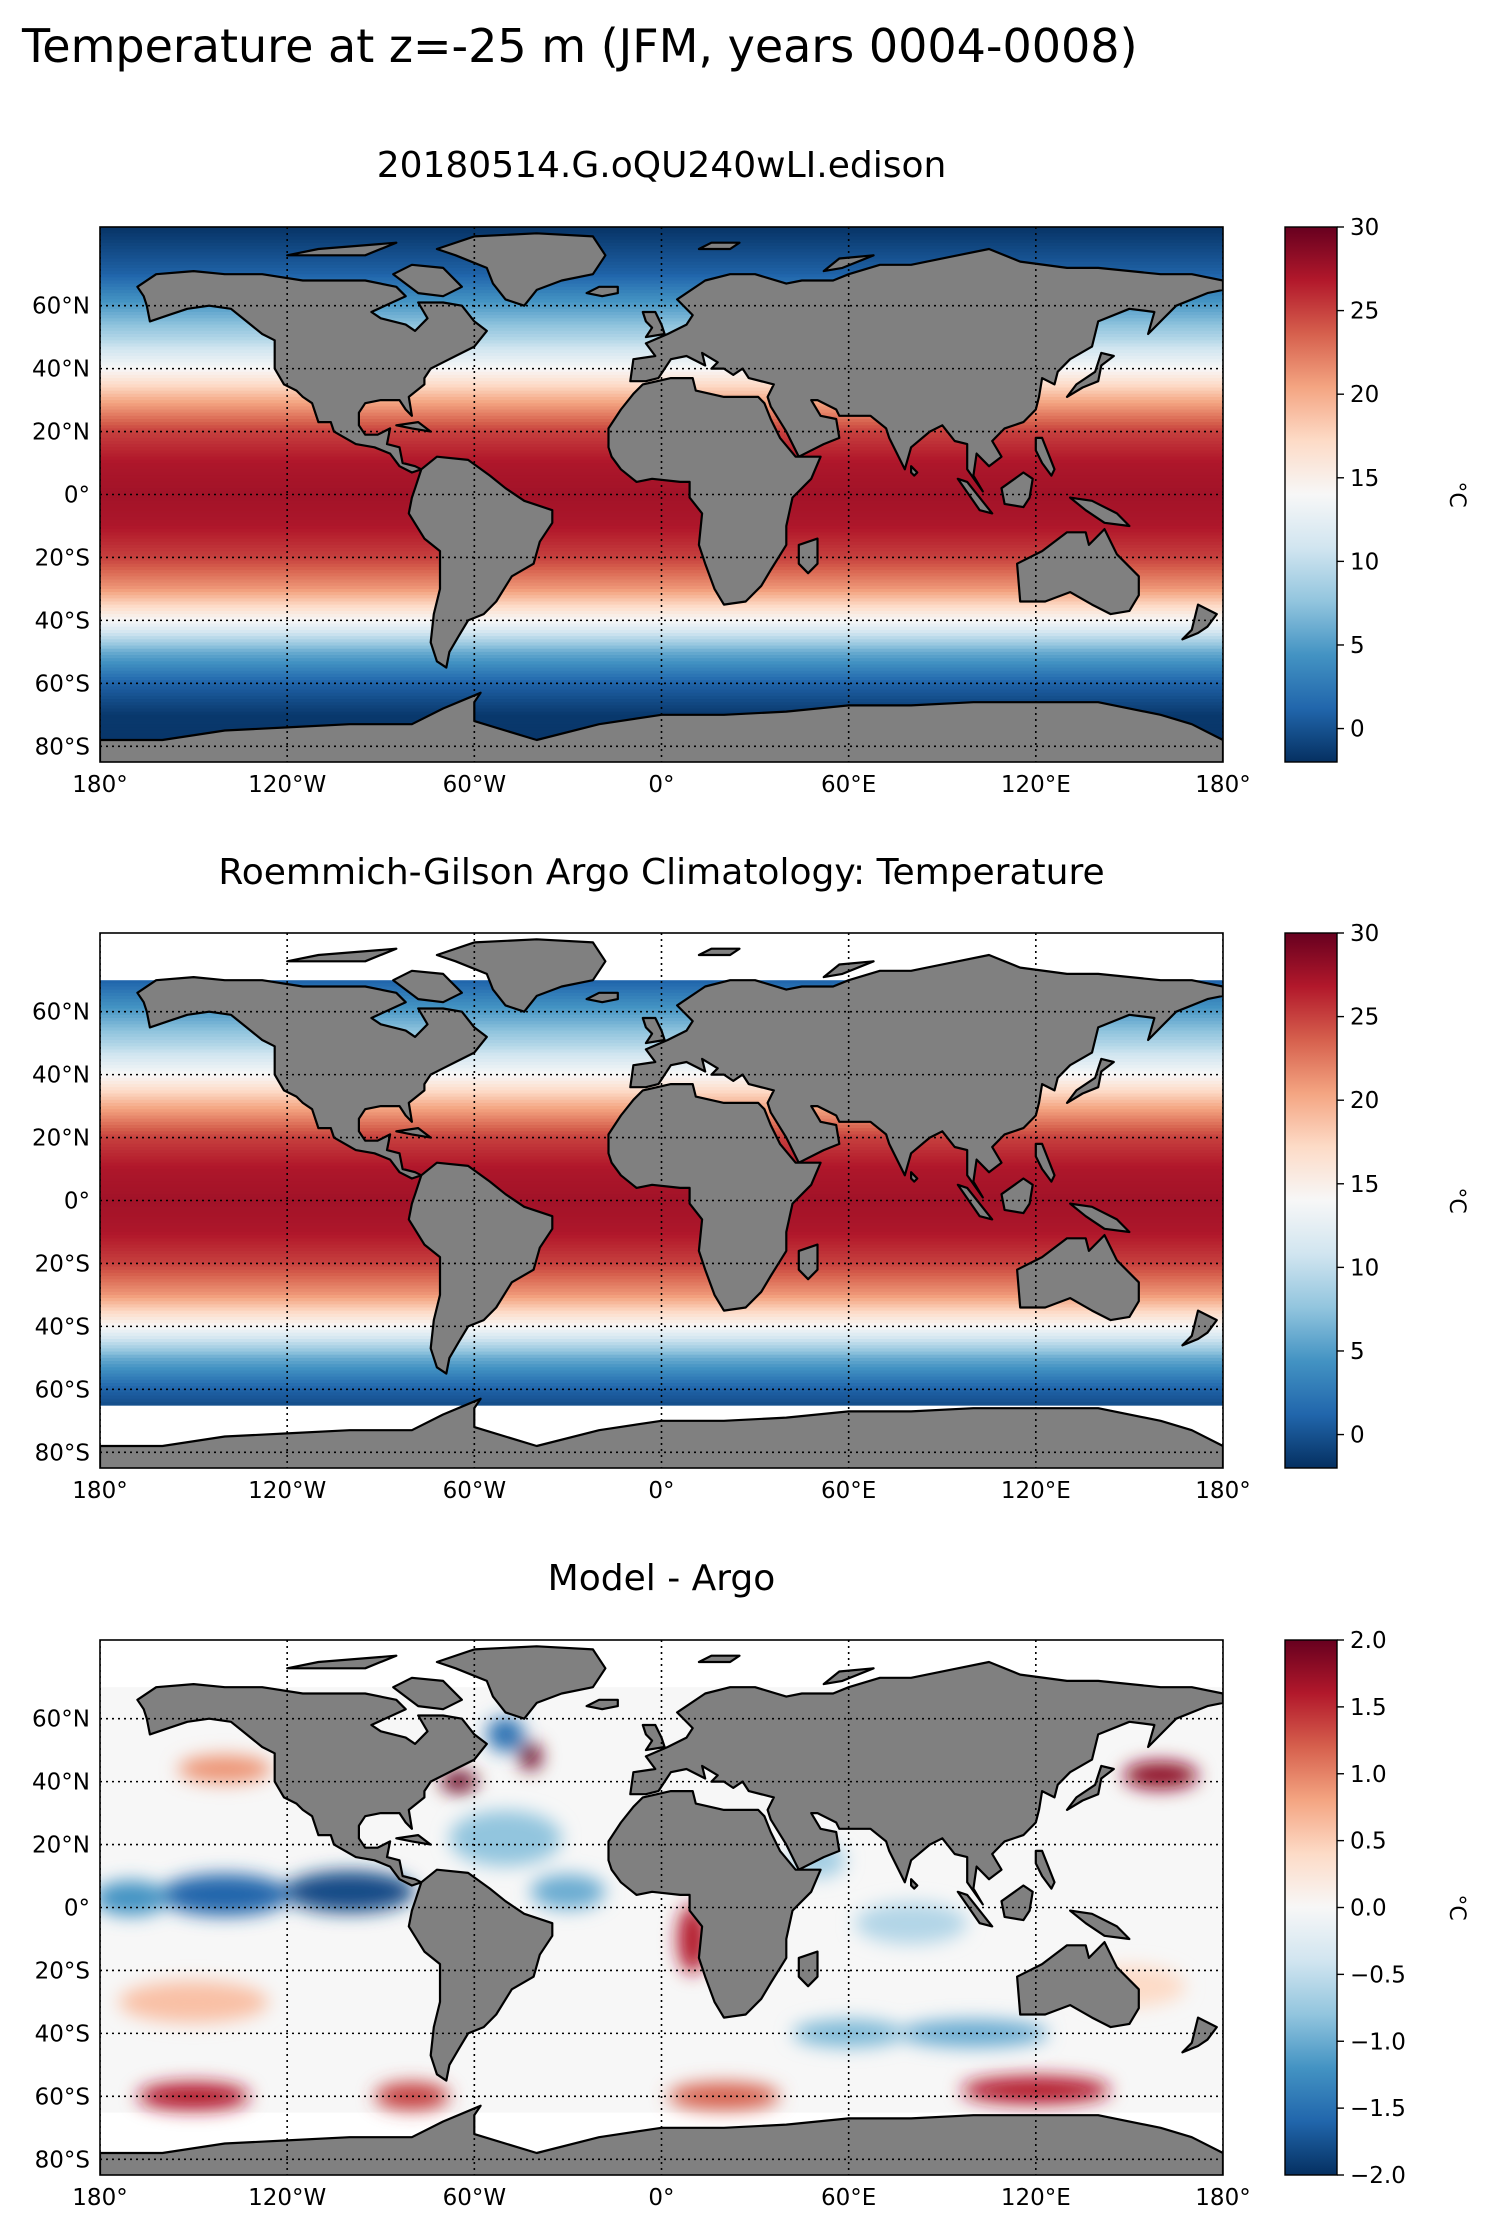  What do you see at coordinates (1100, 1925) in the screenshot?
I see `landmass-new-guinea` at bounding box center [1100, 1925].